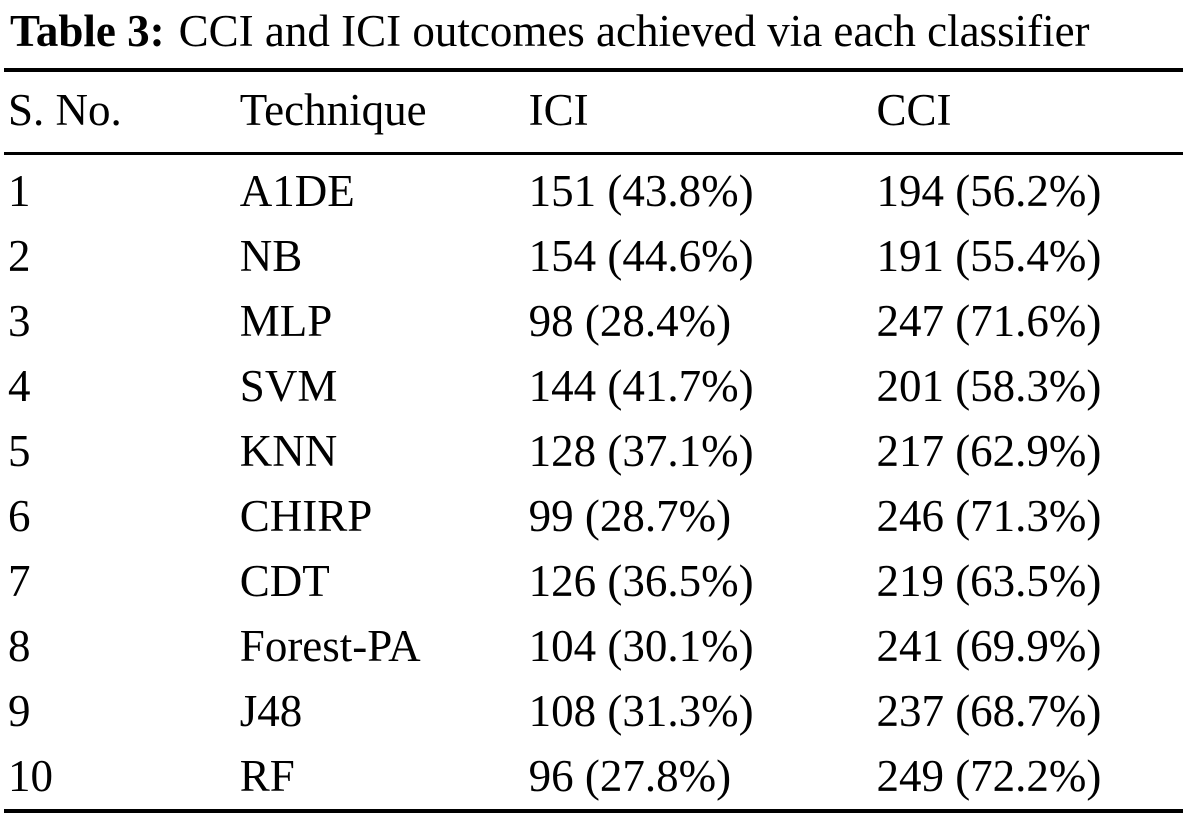 The image size is (1187, 813). What do you see at coordinates (30, 775) in the screenshot?
I see `cell-sno: 10` at bounding box center [30, 775].